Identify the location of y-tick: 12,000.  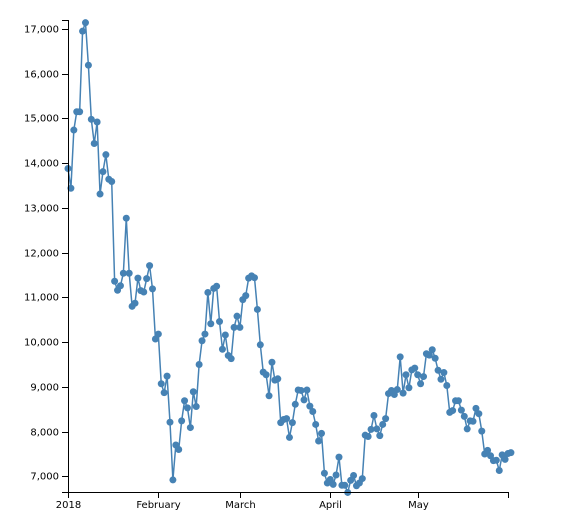
(46, 254).